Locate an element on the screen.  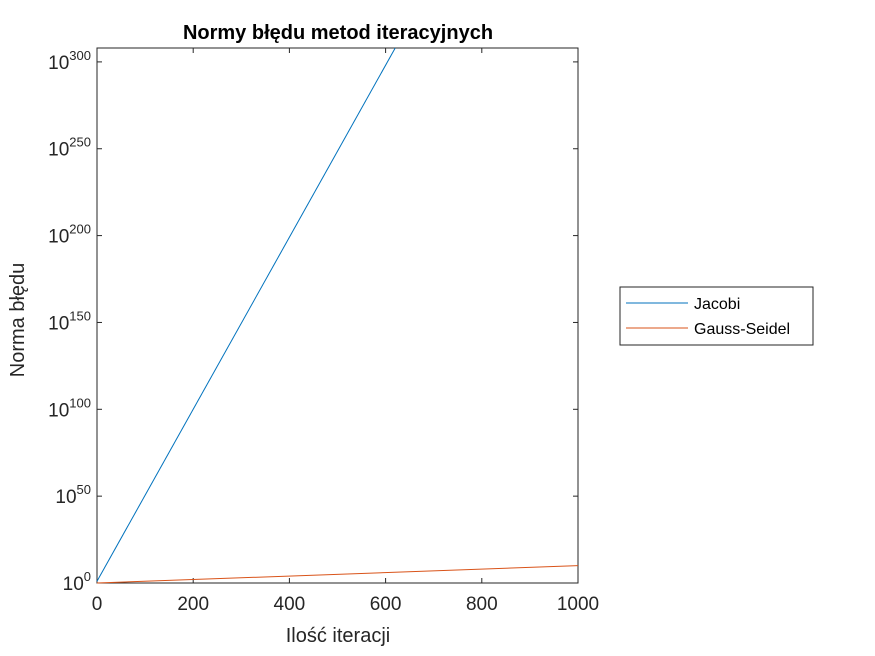
y-tick-exponent: 200 is located at coordinates (80, 229).